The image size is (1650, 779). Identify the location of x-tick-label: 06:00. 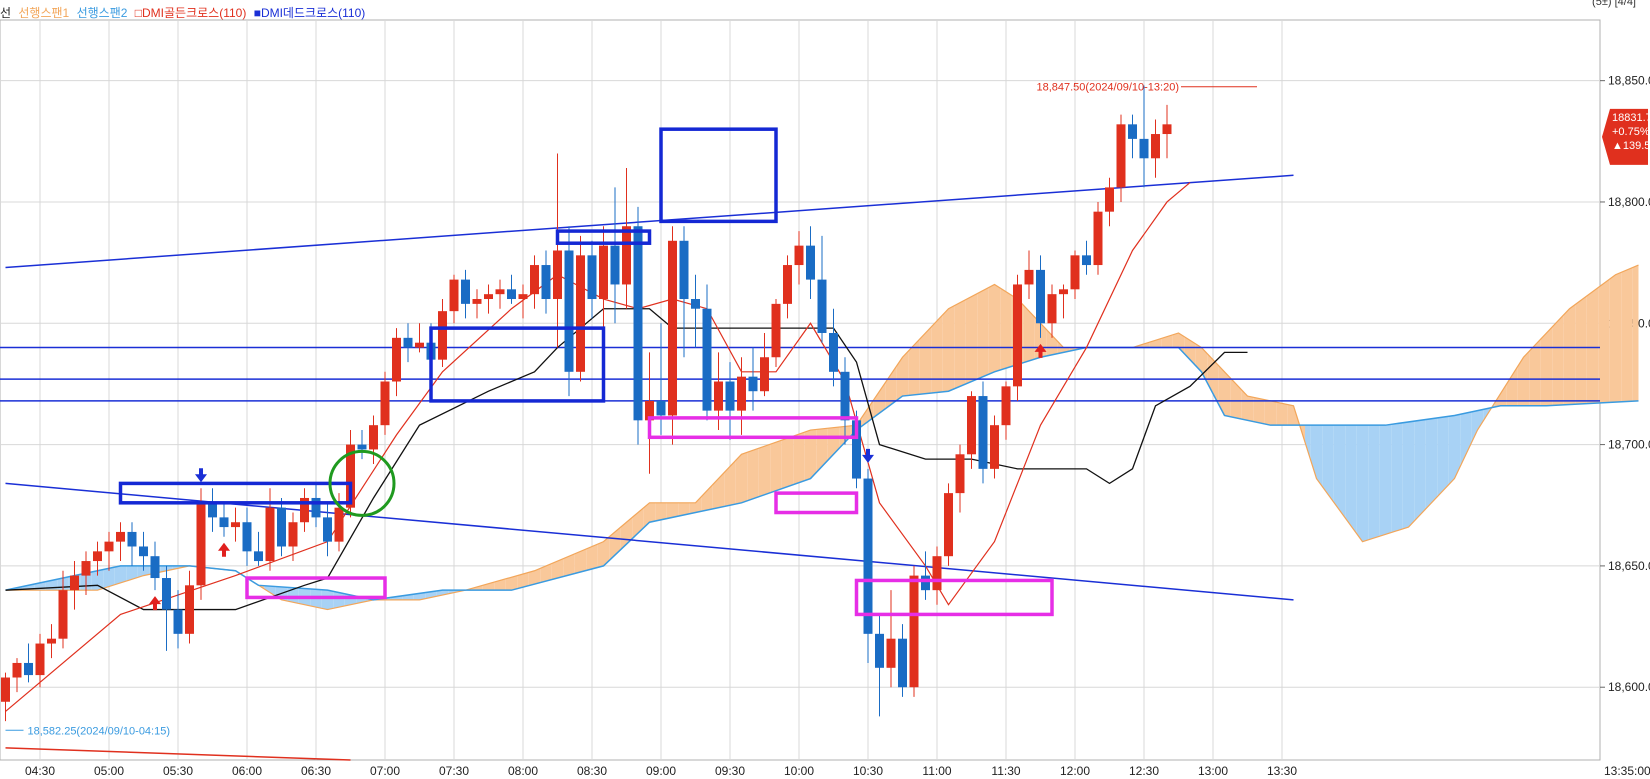
(247, 771).